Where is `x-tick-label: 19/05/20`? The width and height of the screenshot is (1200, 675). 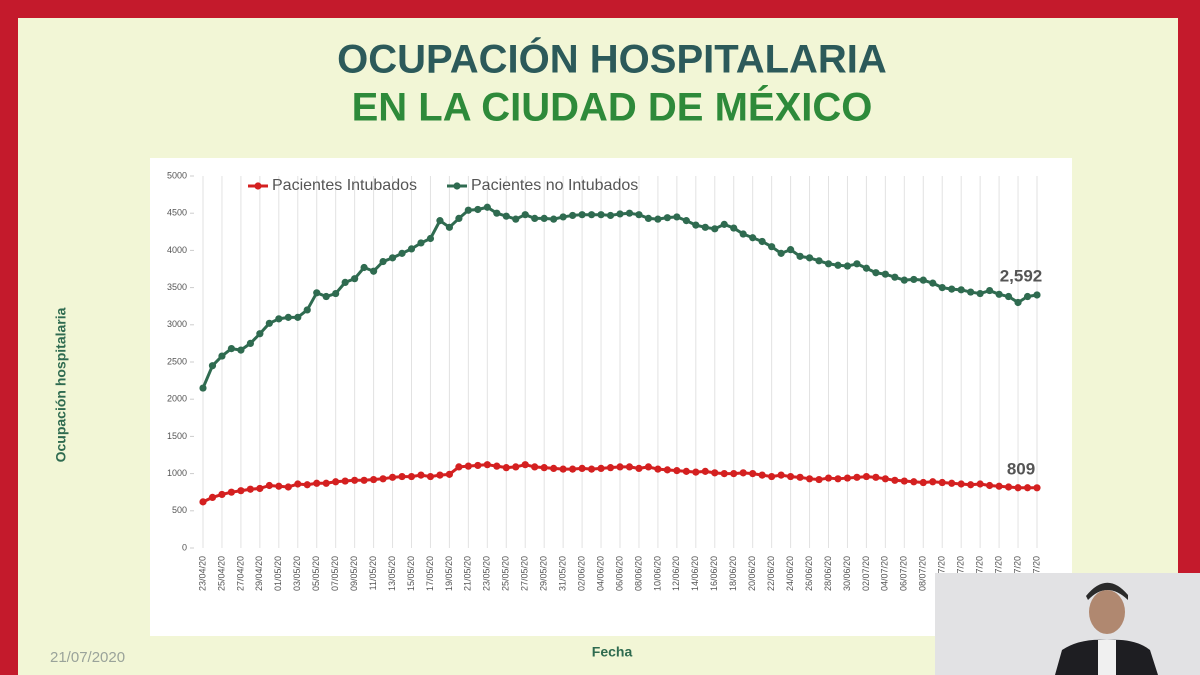
x-tick-label: 19/05/20 is located at coordinates (449, 573).